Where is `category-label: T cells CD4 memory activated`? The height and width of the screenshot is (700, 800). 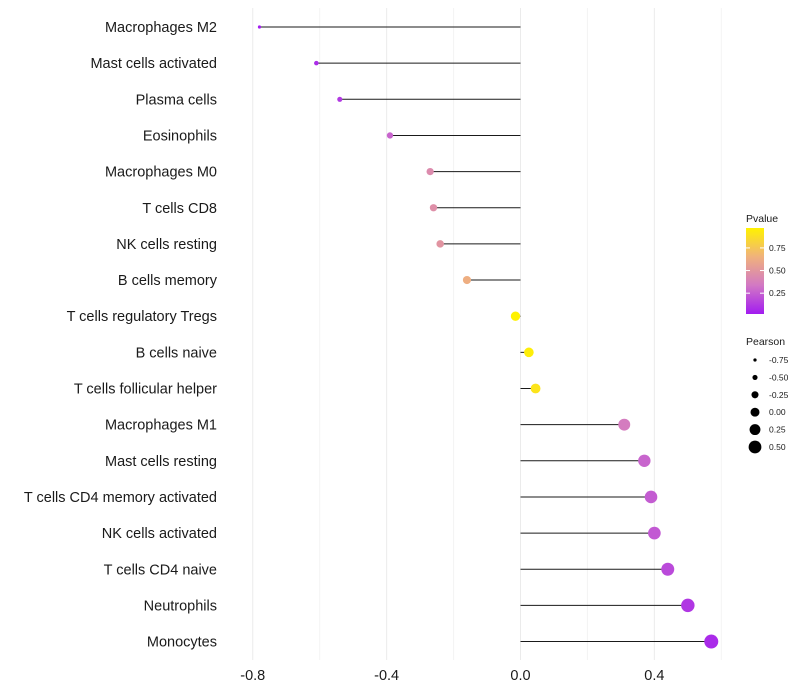 category-label: T cells CD4 memory activated is located at coordinates (120, 498).